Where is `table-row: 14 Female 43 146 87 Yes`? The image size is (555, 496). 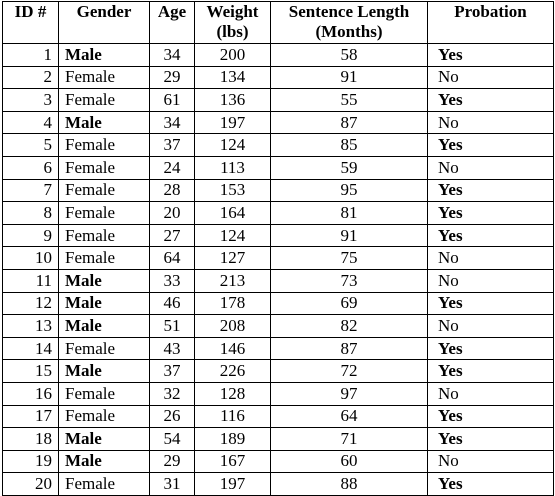
table-row: 14 Female 43 146 87 Yes is located at coordinates (278, 348).